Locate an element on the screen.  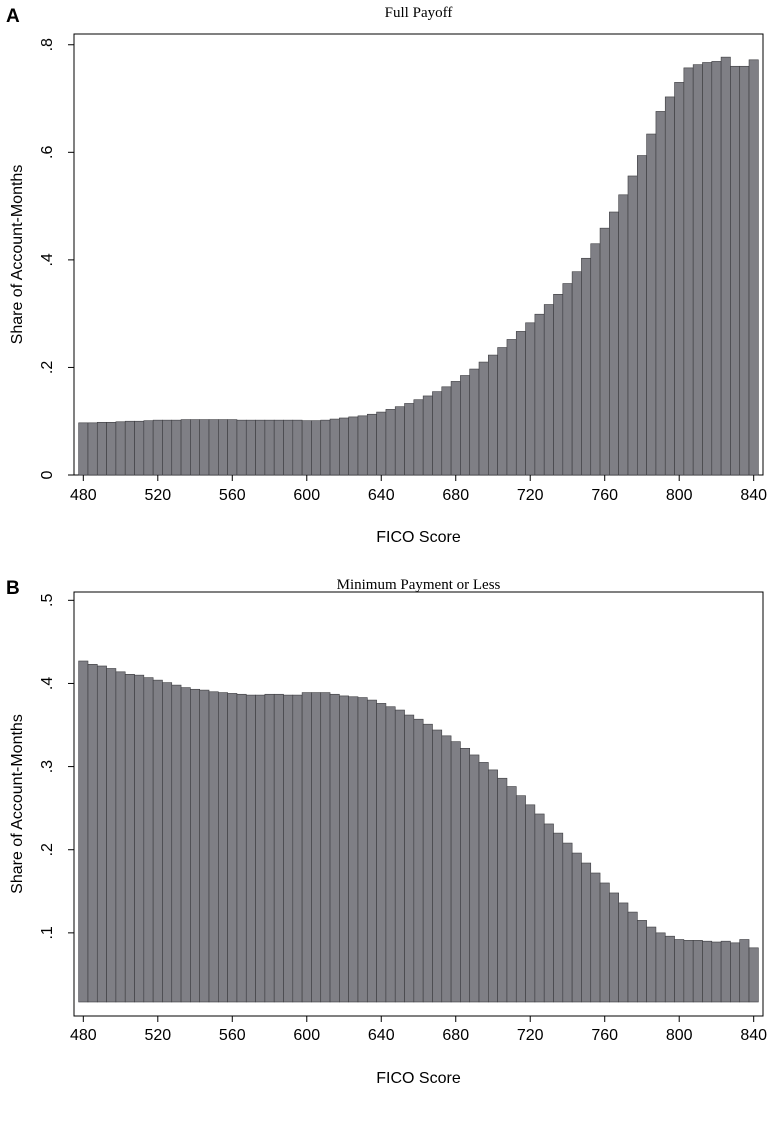
x-tick-label: 720 is located at coordinates (530, 1035).